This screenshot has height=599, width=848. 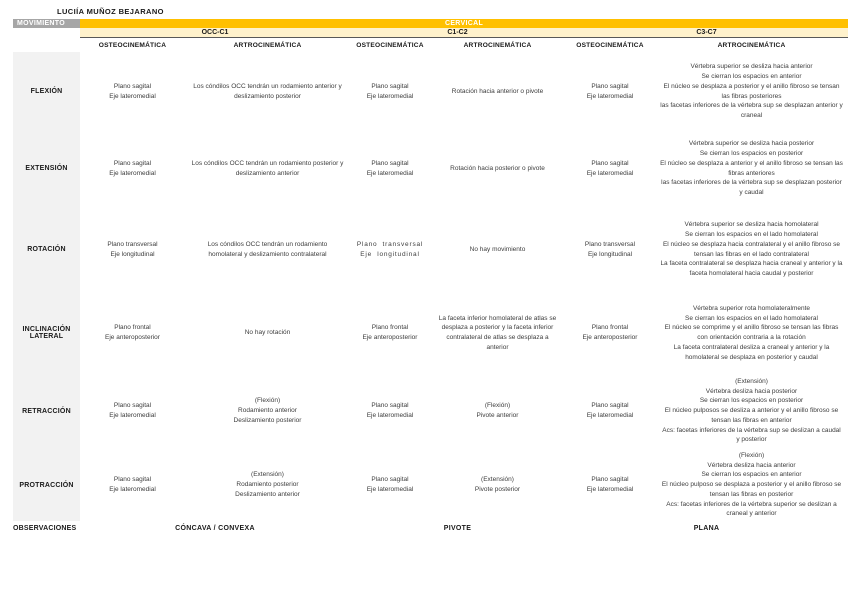 What do you see at coordinates (46, 485) in the screenshot?
I see `row-label-protraccion: PROTRACCIÓN` at bounding box center [46, 485].